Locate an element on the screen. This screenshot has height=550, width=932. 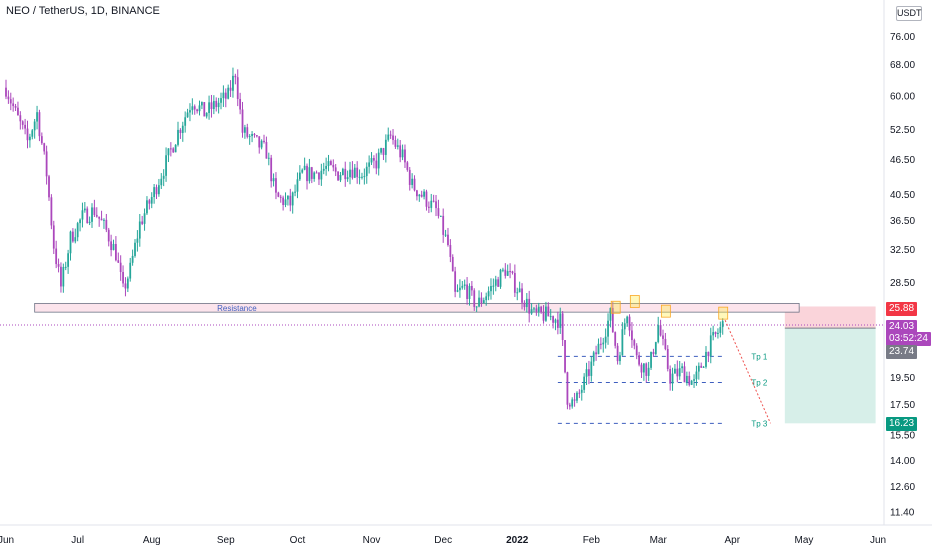
y-tick-label: 19.50 is located at coordinates (902, 378).